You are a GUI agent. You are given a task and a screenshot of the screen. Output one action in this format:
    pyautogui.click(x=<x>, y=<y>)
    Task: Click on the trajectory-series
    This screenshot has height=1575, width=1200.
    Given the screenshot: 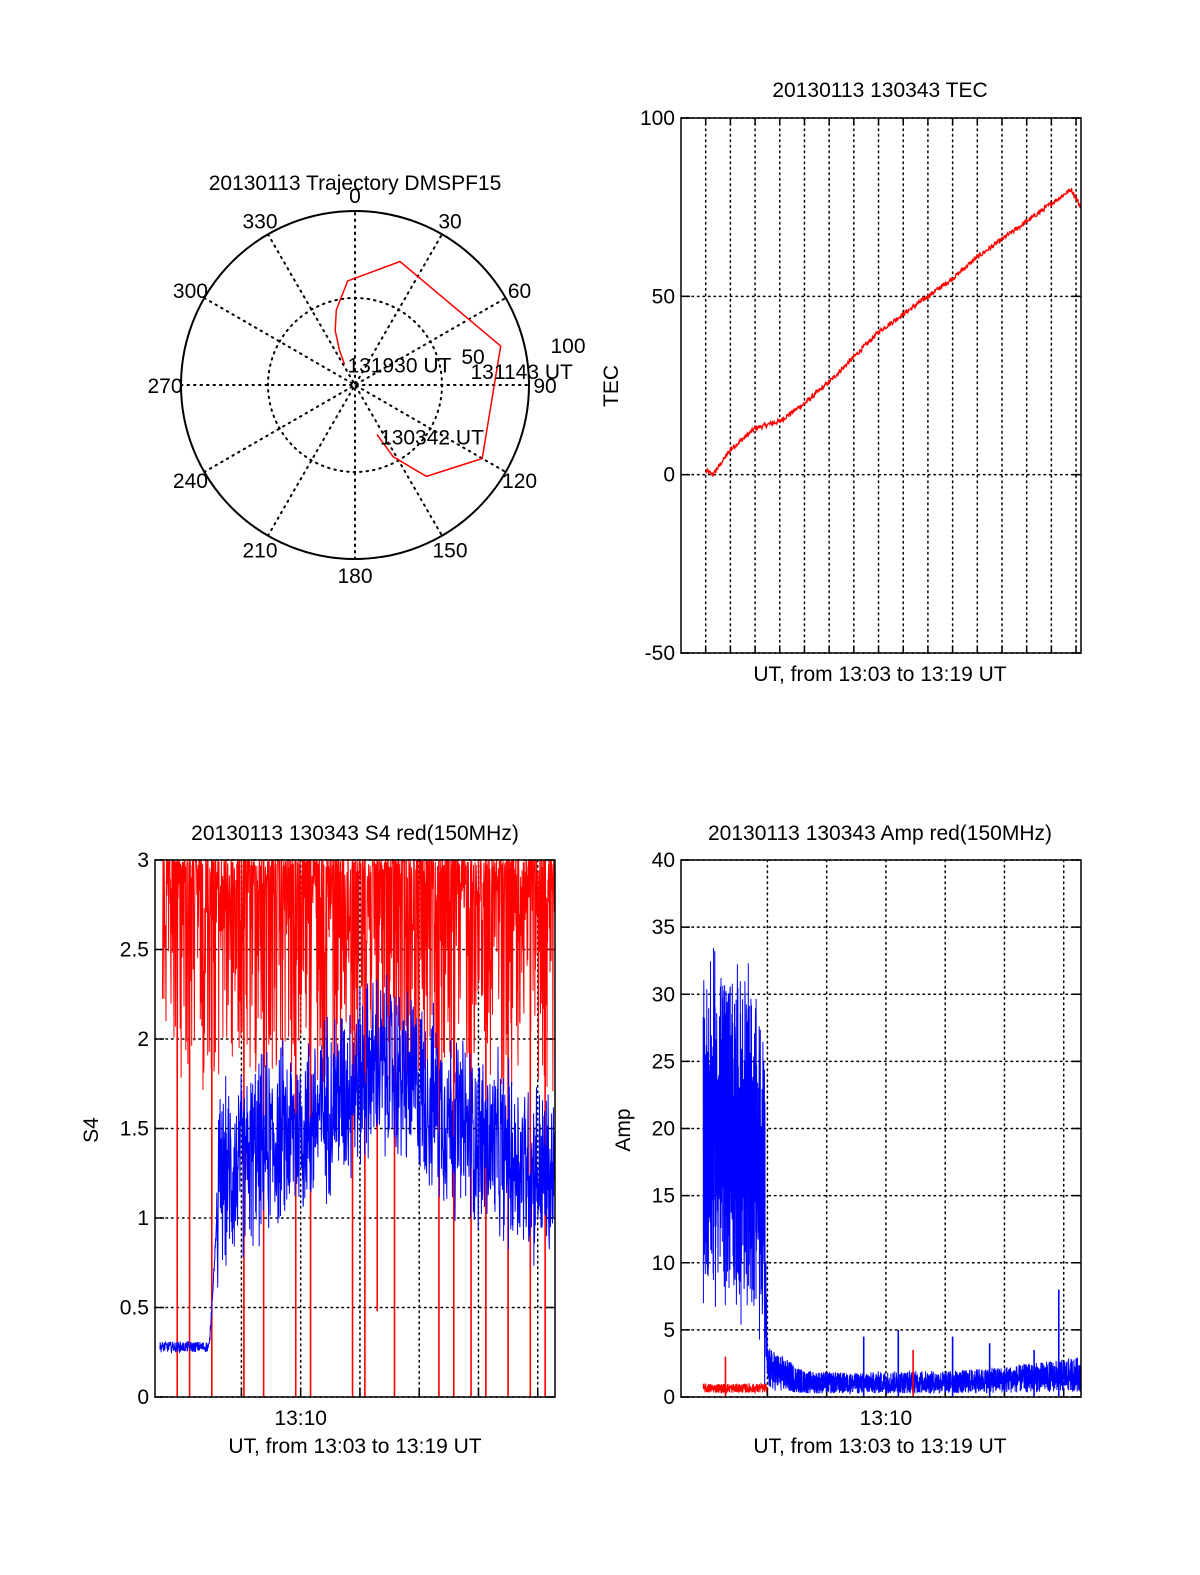 What is the action you would take?
    pyautogui.click(x=418, y=369)
    